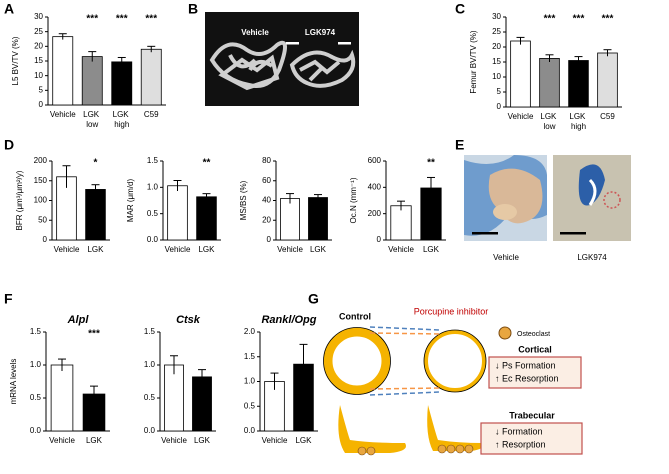  I want to click on y-tick-label: 60, so click(266, 180).